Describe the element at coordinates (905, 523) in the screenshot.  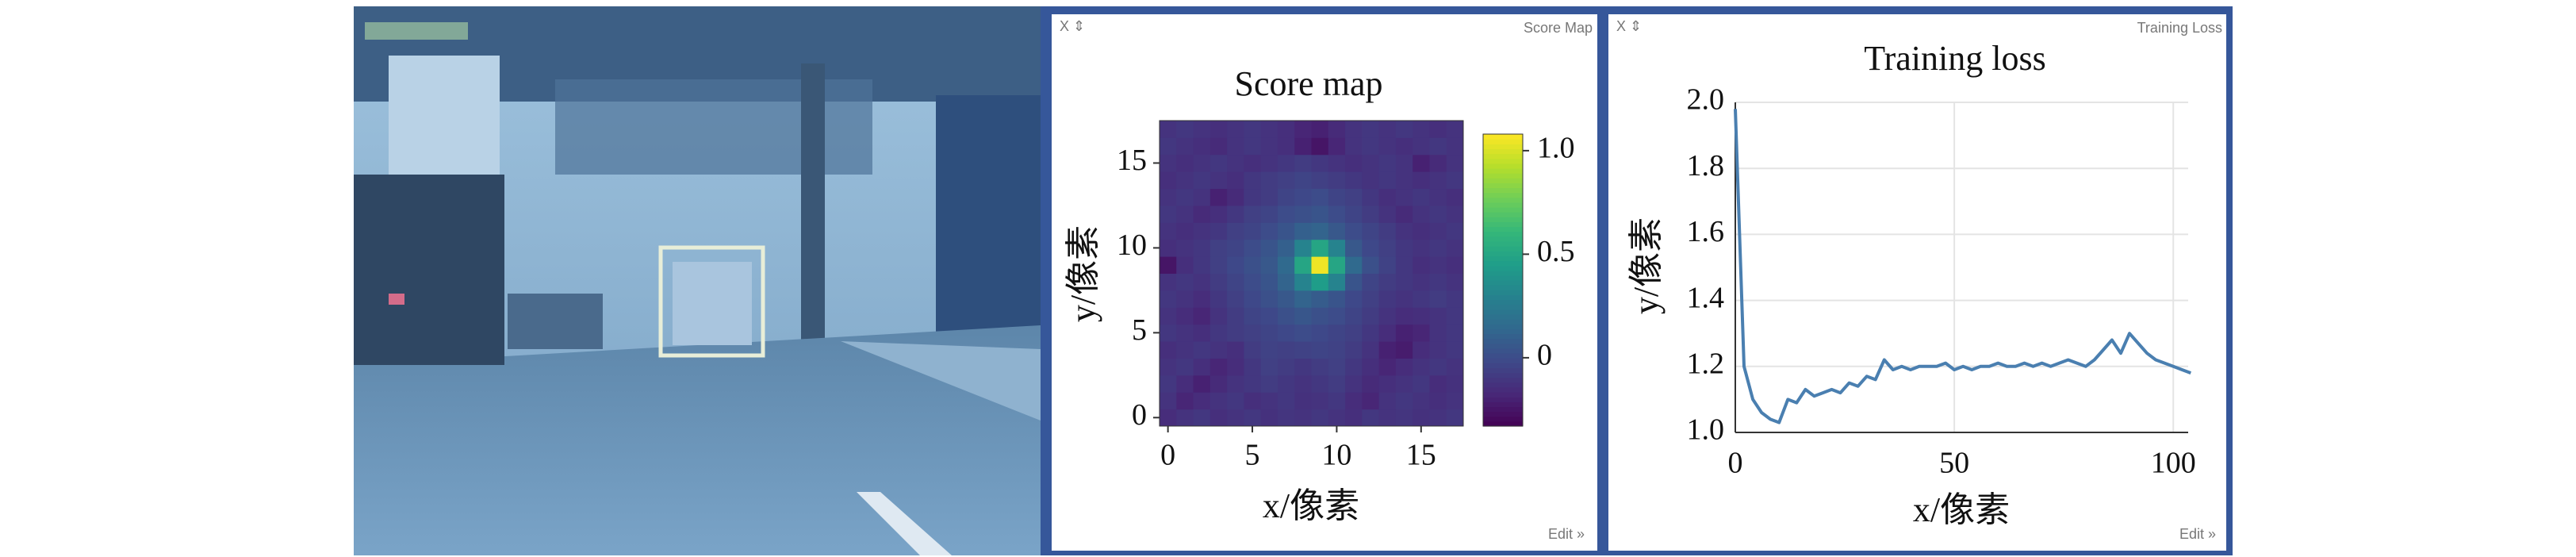
I see `lane-marking` at that location.